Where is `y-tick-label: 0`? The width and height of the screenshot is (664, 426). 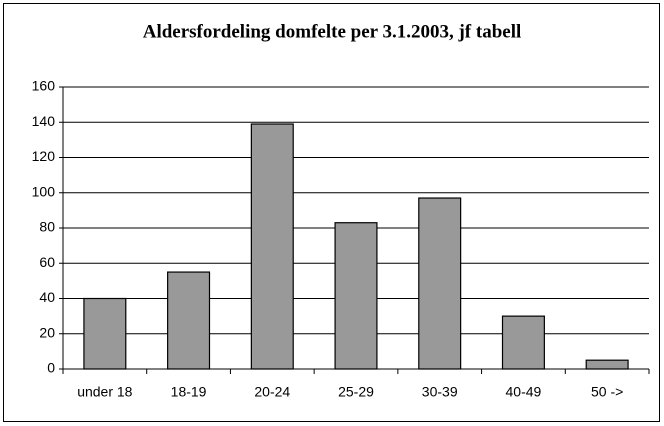
y-tick-label: 0 is located at coordinates (51, 368).